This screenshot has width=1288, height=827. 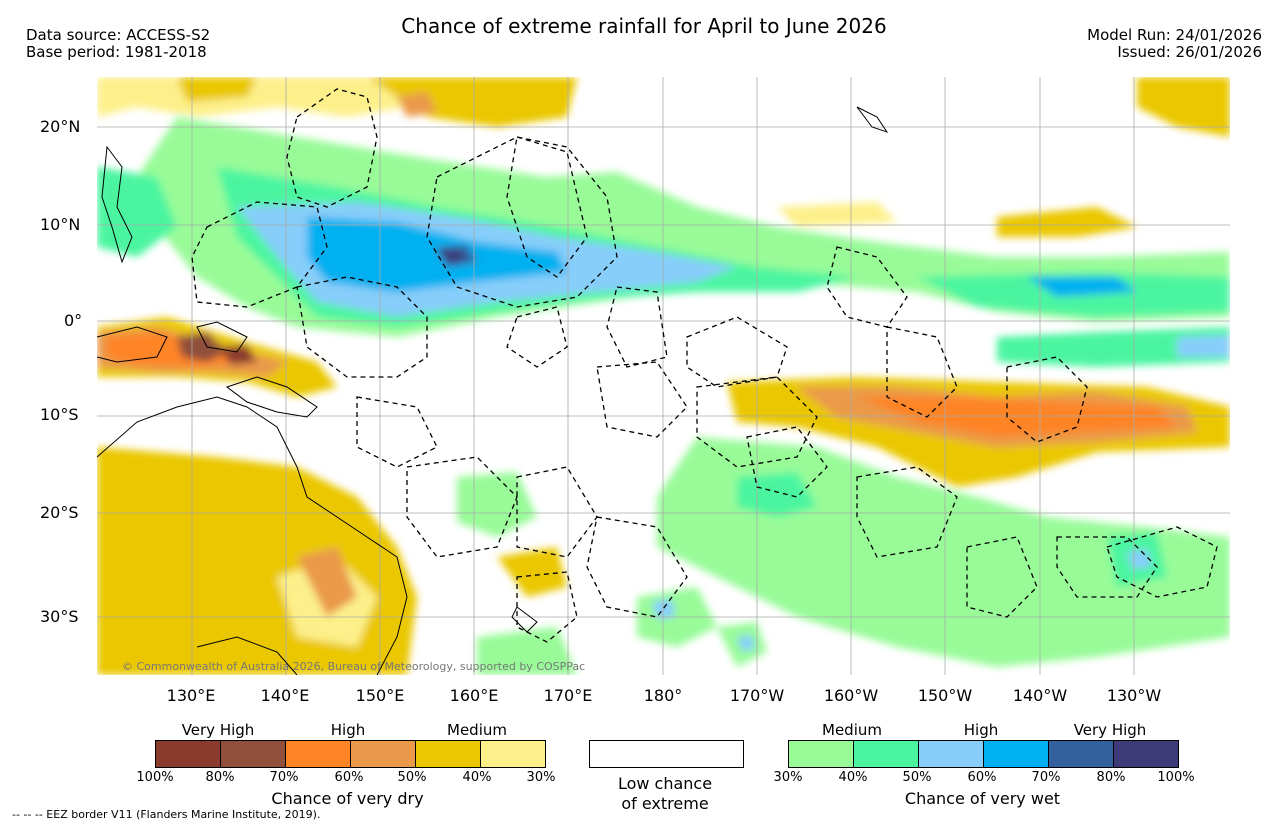 I want to click on dry-level-high: High, so click(x=348, y=730).